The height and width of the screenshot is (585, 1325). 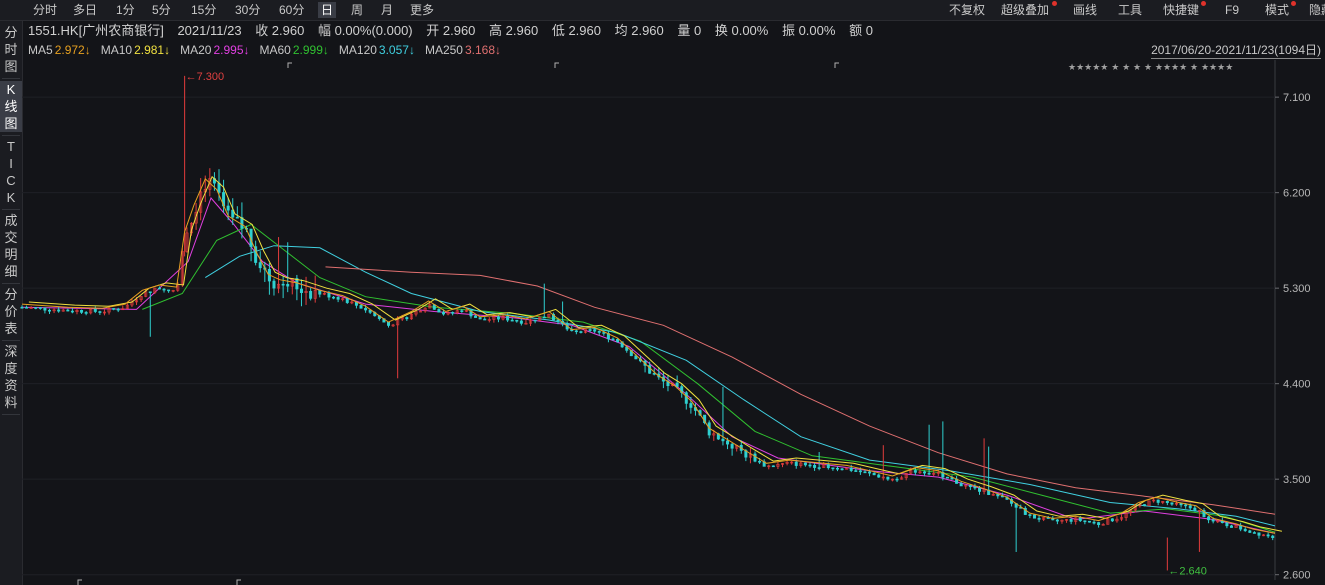 I want to click on toolbar-item-7: 隐藏, so click(x=1317, y=10).